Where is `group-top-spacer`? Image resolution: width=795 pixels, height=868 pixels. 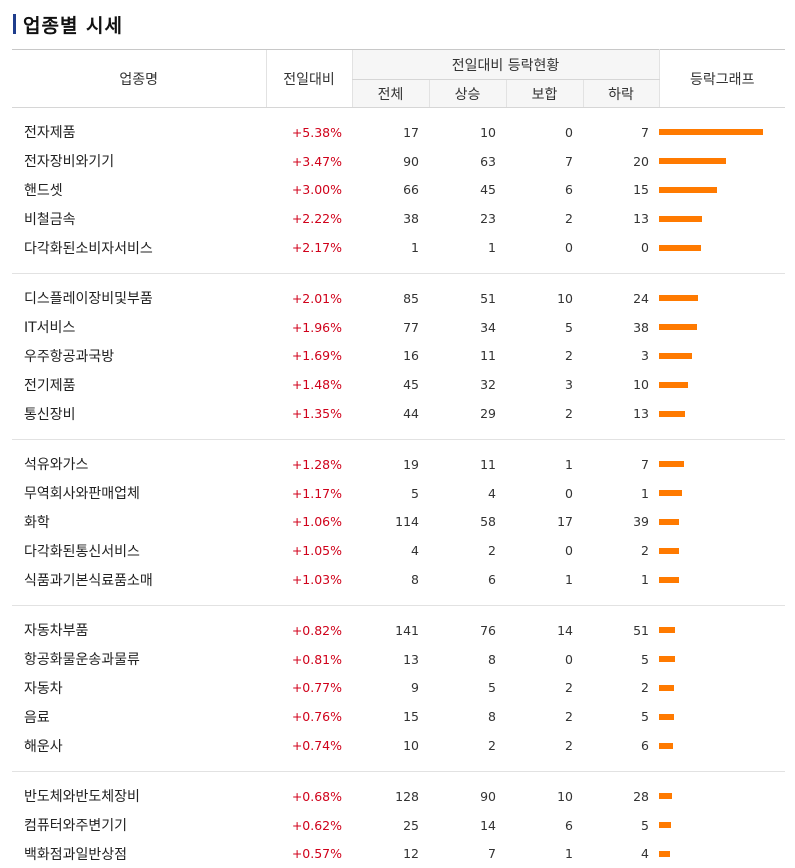 group-top-spacer is located at coordinates (398, 444).